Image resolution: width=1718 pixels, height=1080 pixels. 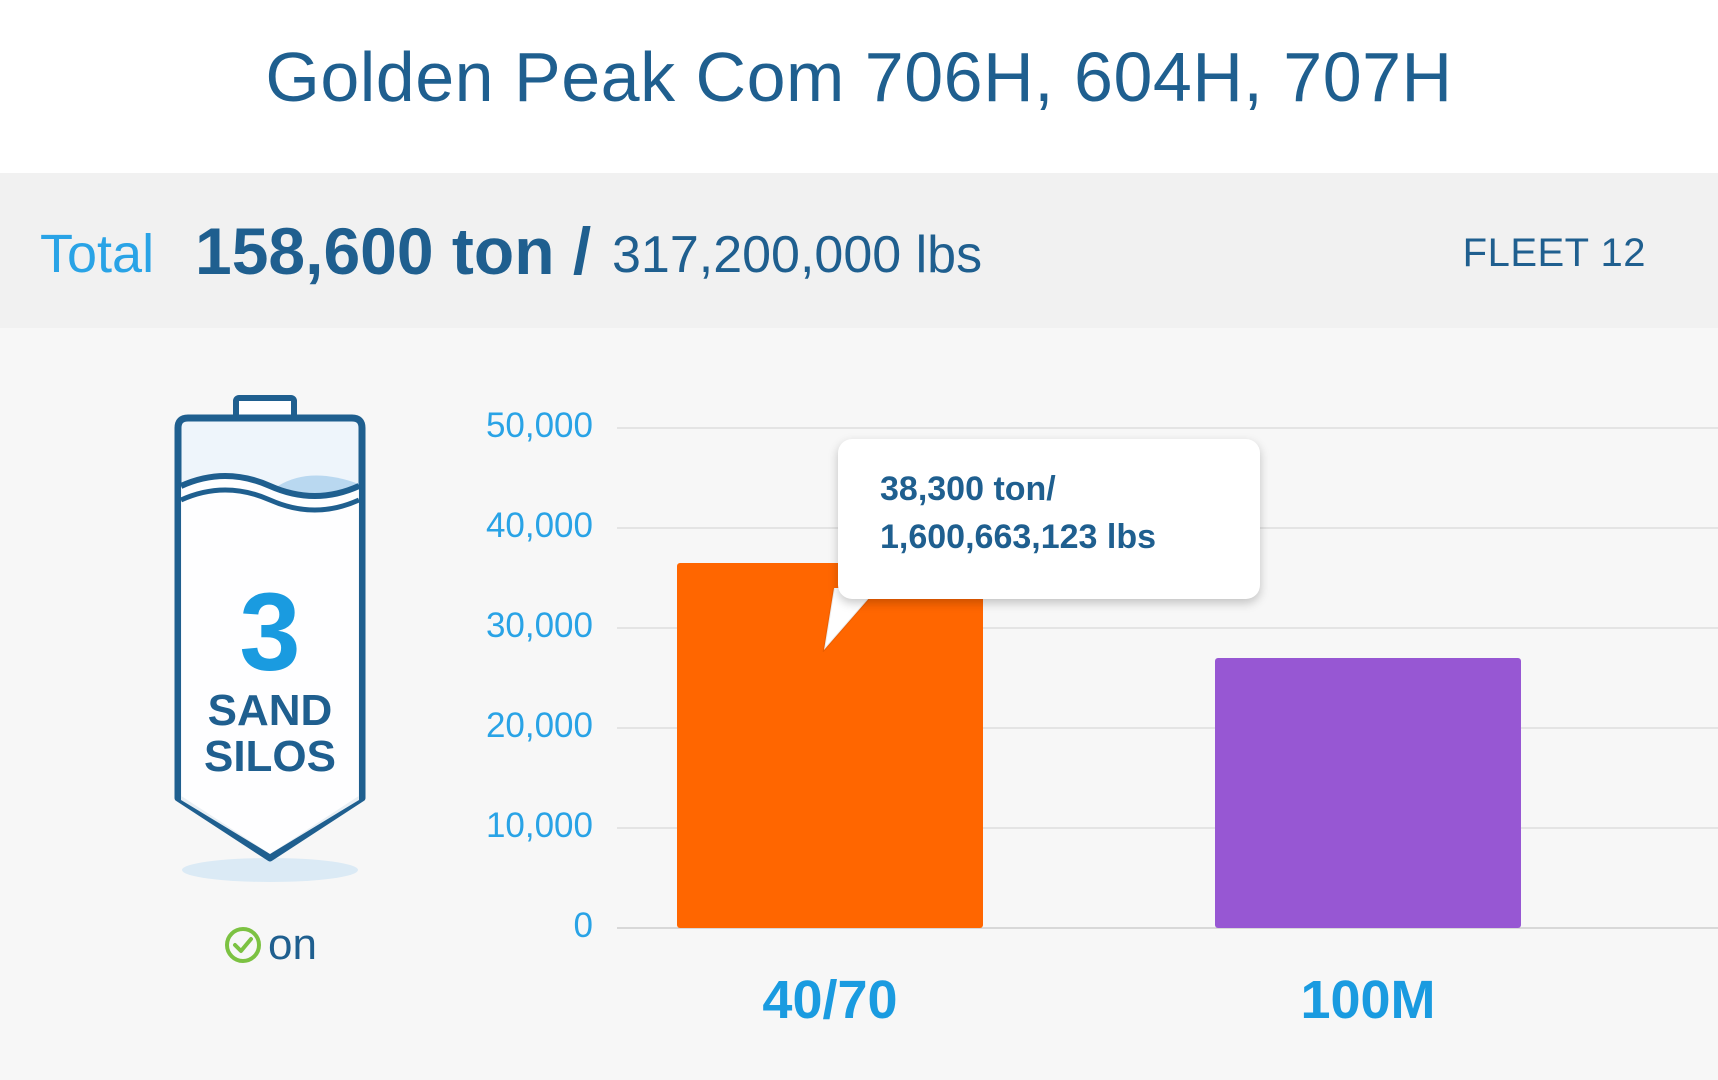 I want to click on totals-label: Total, so click(x=97, y=254).